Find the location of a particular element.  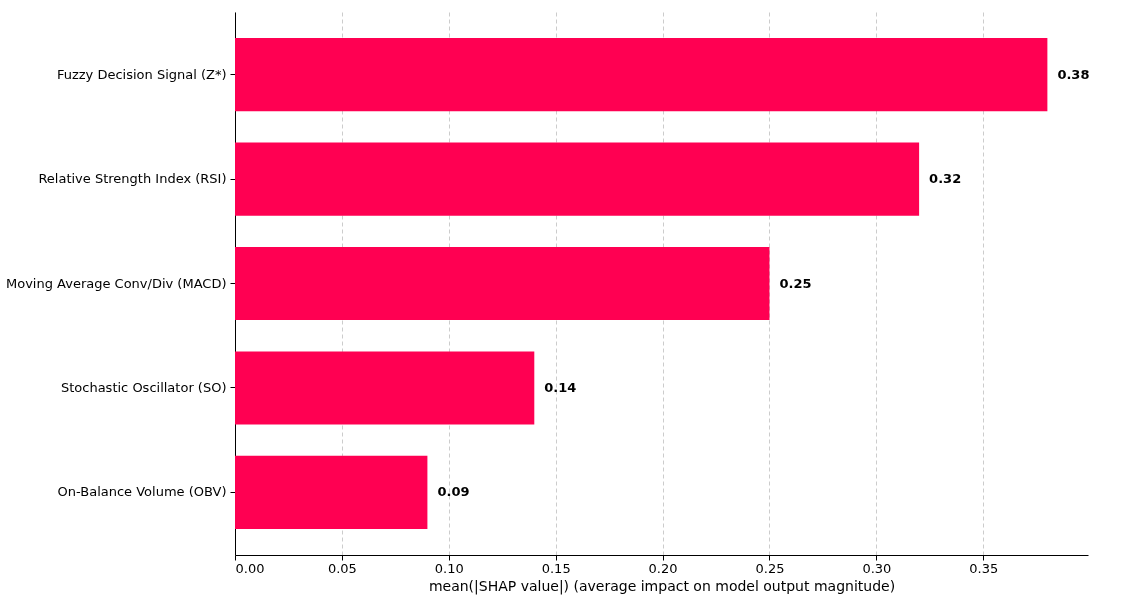

data-label: 0.38 is located at coordinates (1073, 74).